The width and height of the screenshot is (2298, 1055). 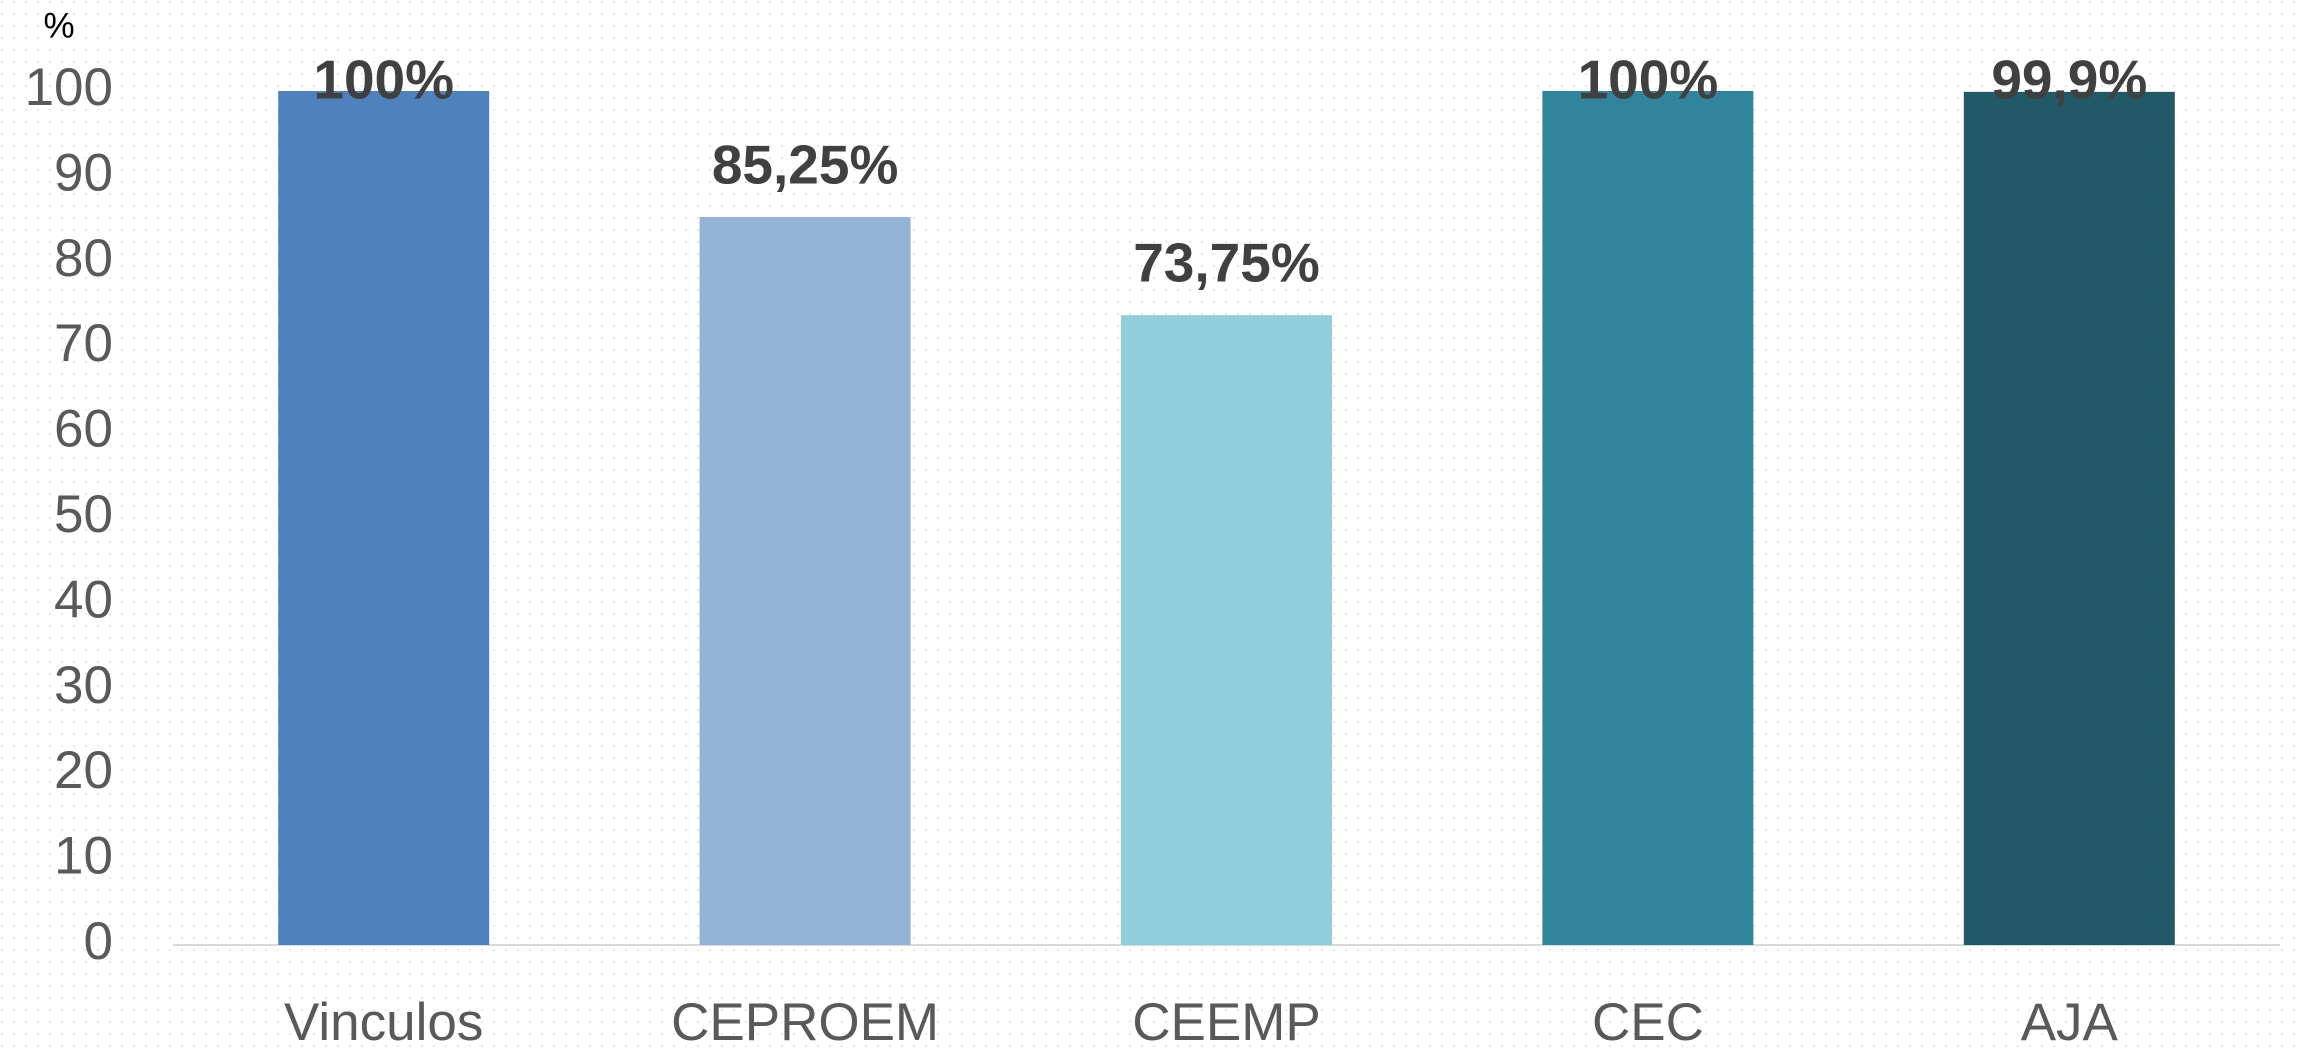 I want to click on y-axis-label: %, so click(x=58, y=25).